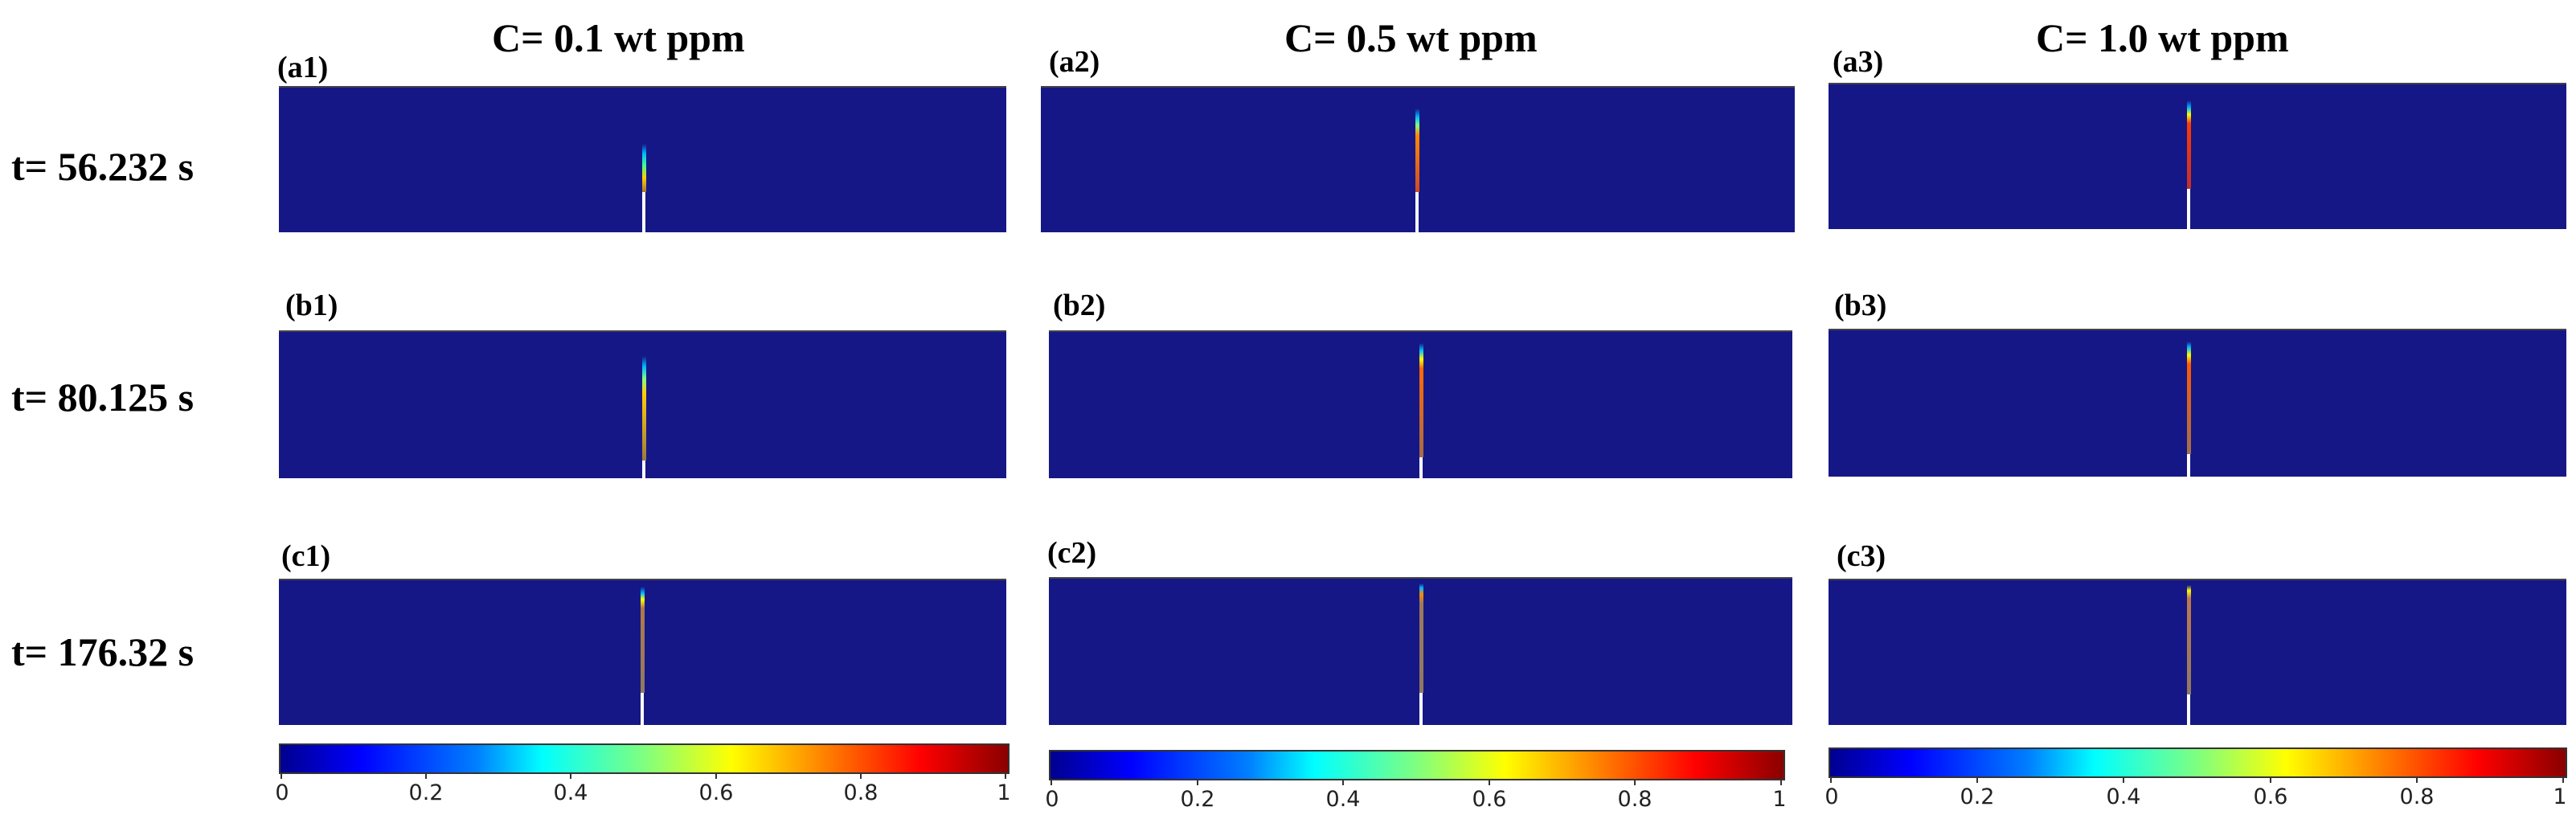 The width and height of the screenshot is (2576, 815). I want to click on panel-label-c1: (c1), so click(306, 556).